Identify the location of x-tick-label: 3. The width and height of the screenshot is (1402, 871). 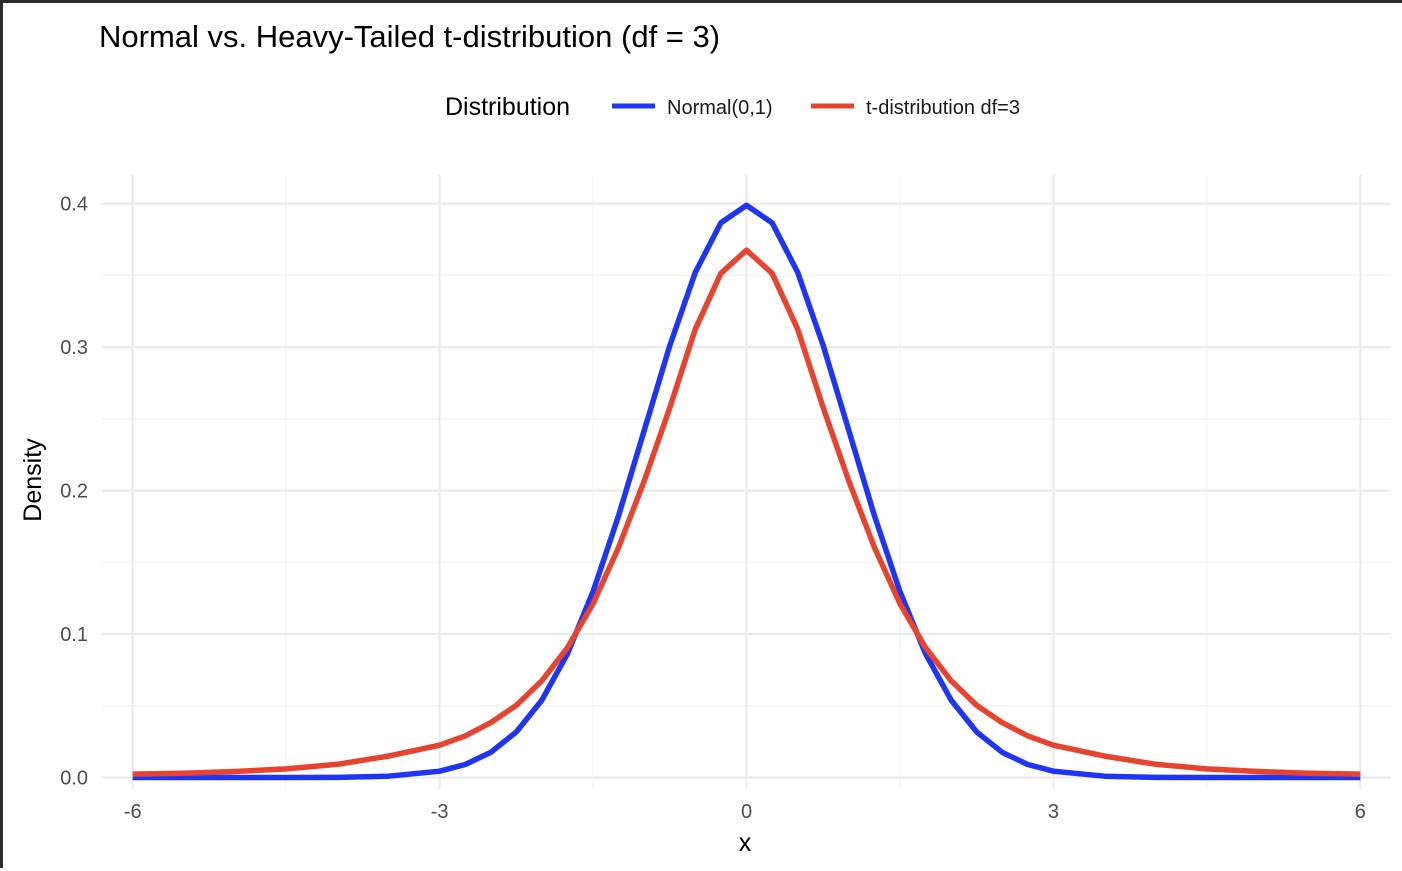
(1053, 812).